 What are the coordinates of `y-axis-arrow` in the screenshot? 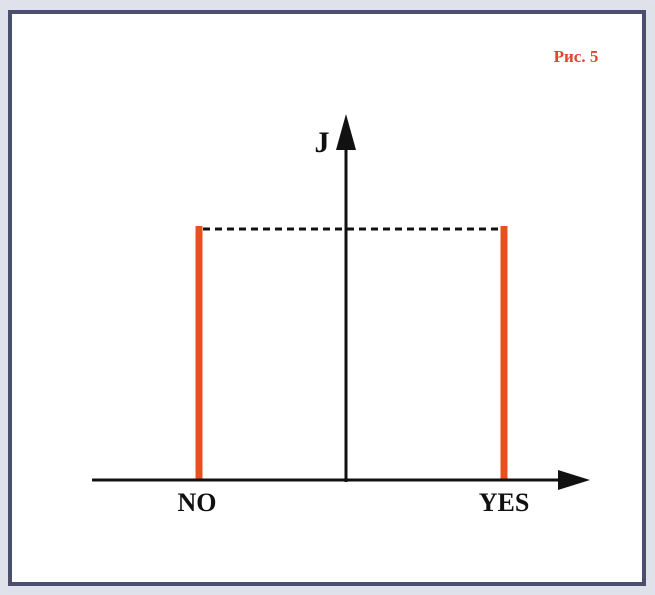 It's located at (346, 132).